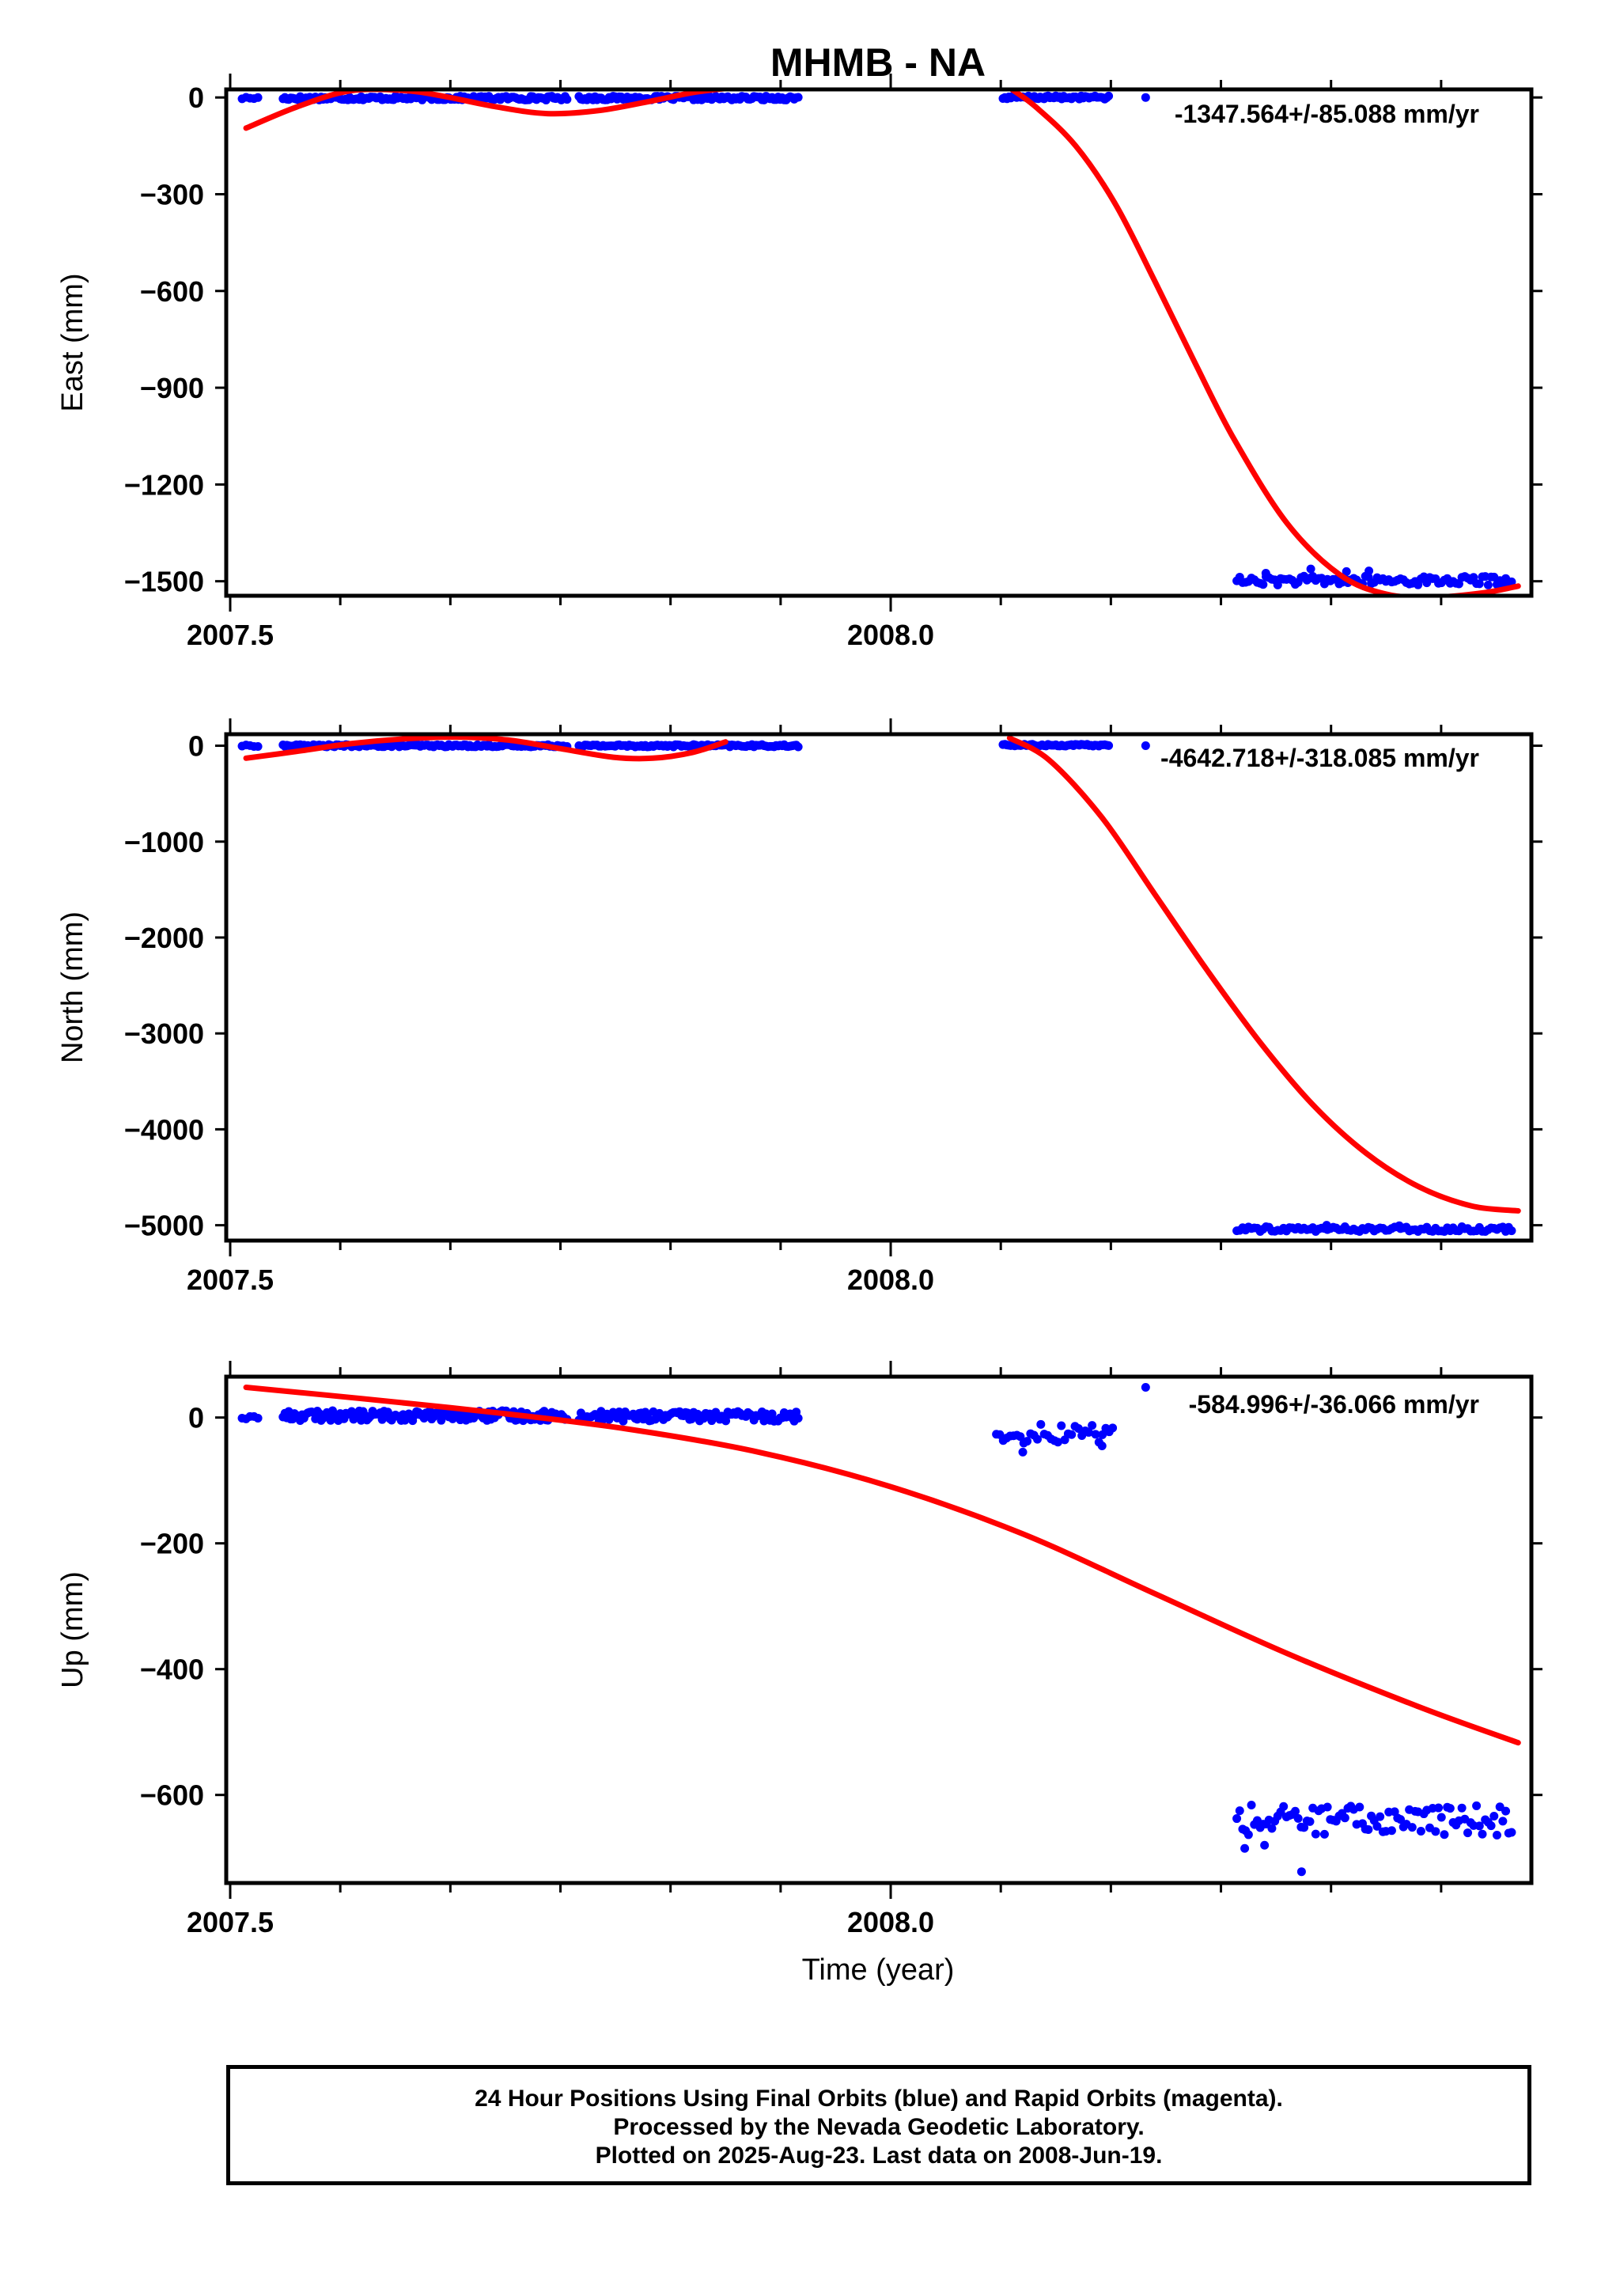 The width and height of the screenshot is (1601, 2296). Describe the element at coordinates (164, 1226) in the screenshot. I see `y-tick-label: −5000` at that location.